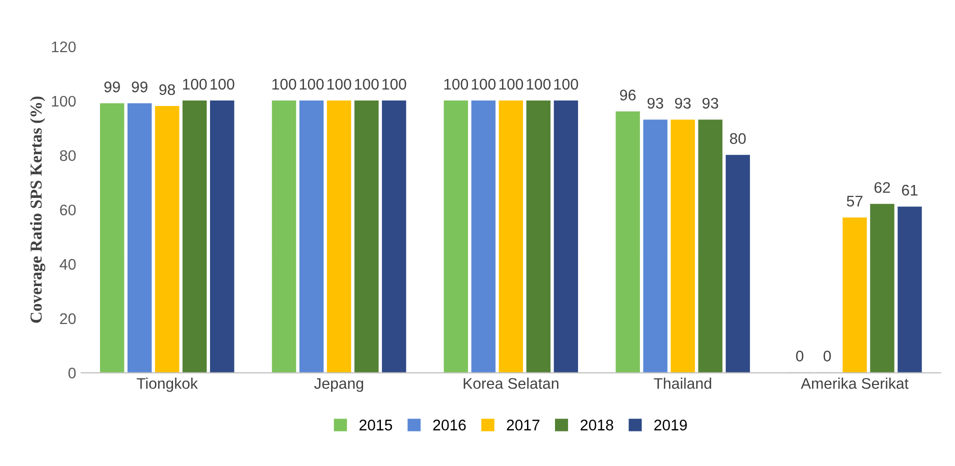  I want to click on legend-label: 2018, so click(597, 425).